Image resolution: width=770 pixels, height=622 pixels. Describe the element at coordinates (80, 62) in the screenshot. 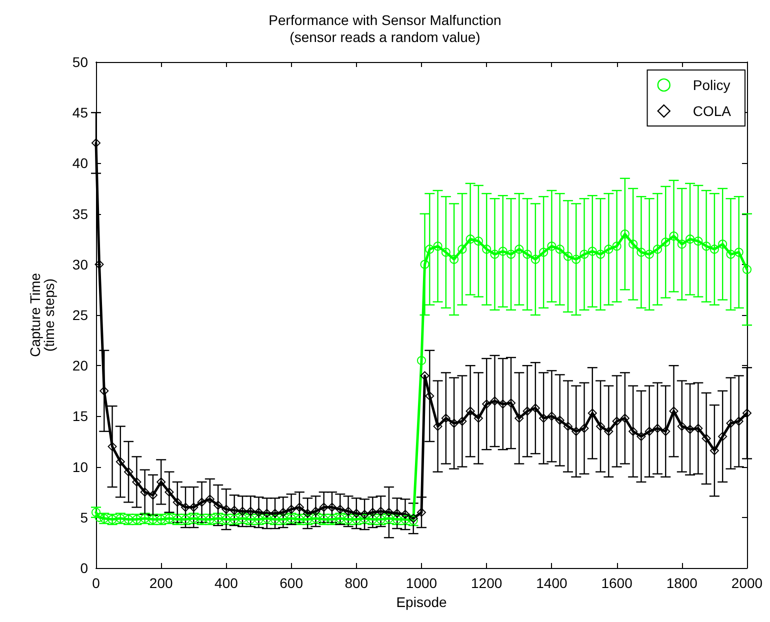

I see `y-tick-label: 50` at that location.